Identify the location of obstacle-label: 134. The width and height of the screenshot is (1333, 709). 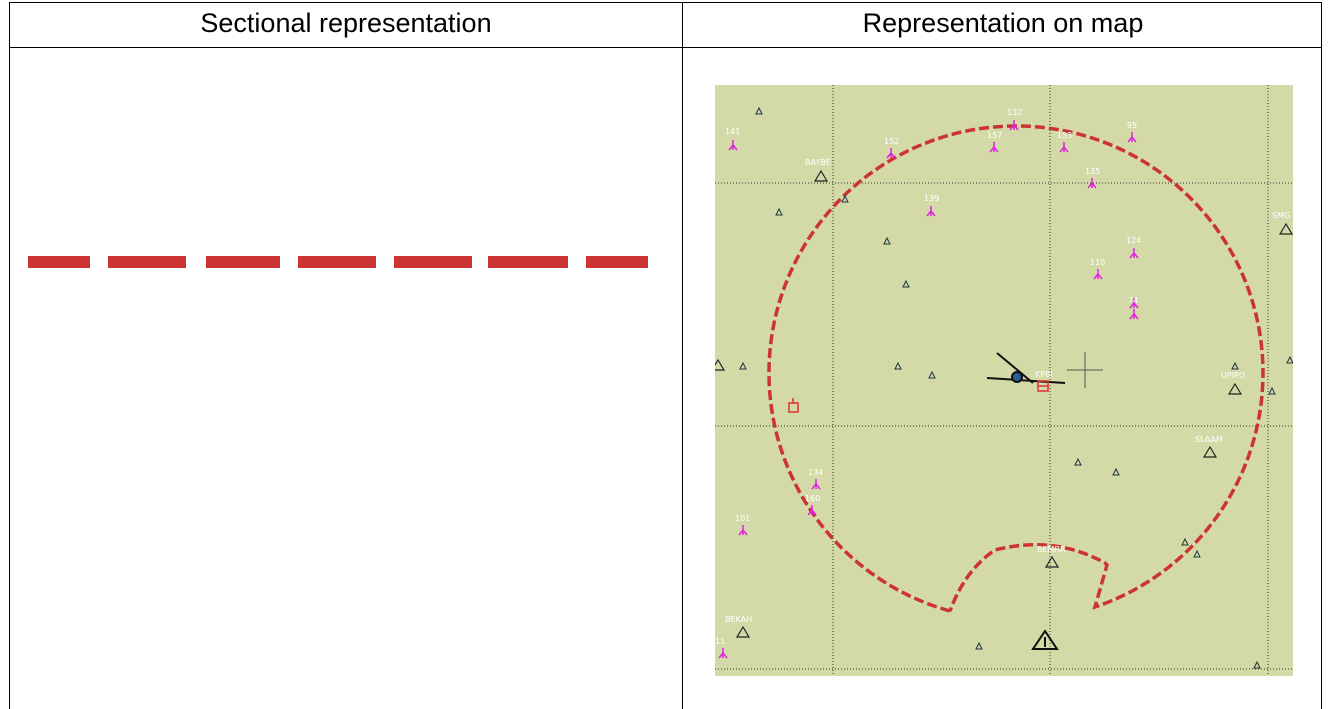
(815, 472).